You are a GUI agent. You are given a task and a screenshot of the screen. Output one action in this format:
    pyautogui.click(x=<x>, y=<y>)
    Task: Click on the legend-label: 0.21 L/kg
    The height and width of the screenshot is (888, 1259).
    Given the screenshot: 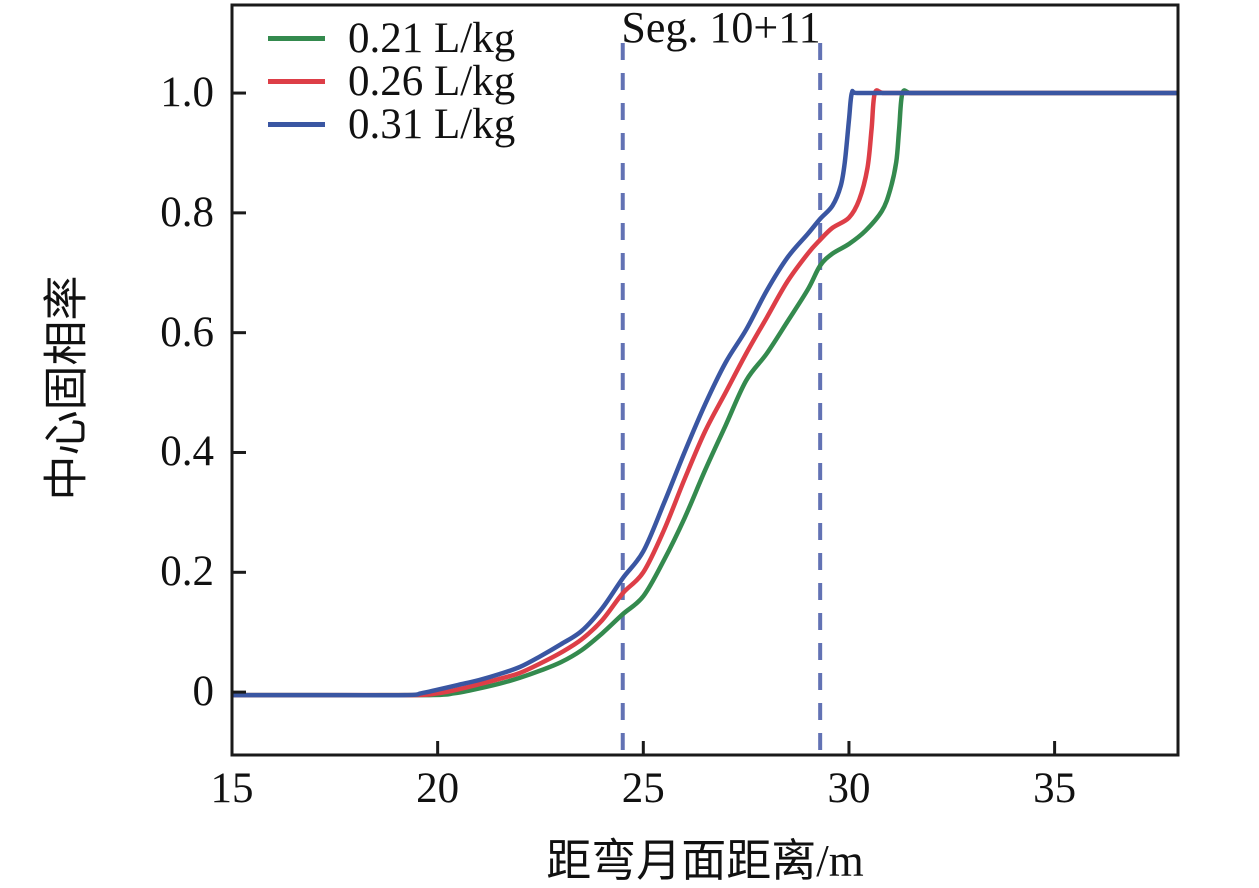 What is the action you would take?
    pyautogui.click(x=432, y=38)
    